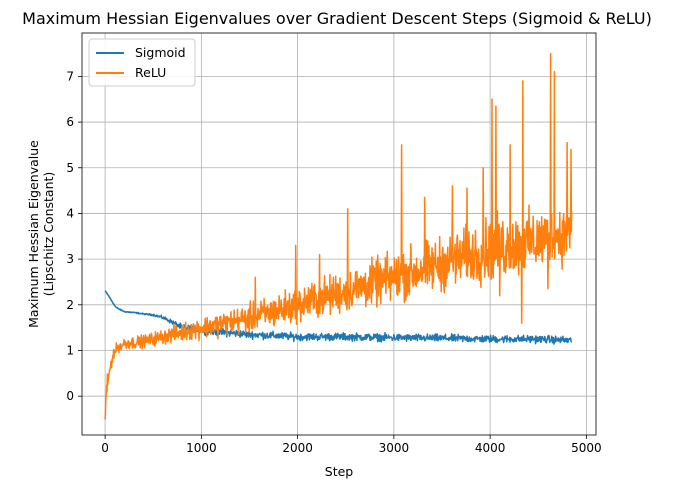  I want to click on y-axis-label-line-2: (Lipschitz Constant), so click(48, 234).